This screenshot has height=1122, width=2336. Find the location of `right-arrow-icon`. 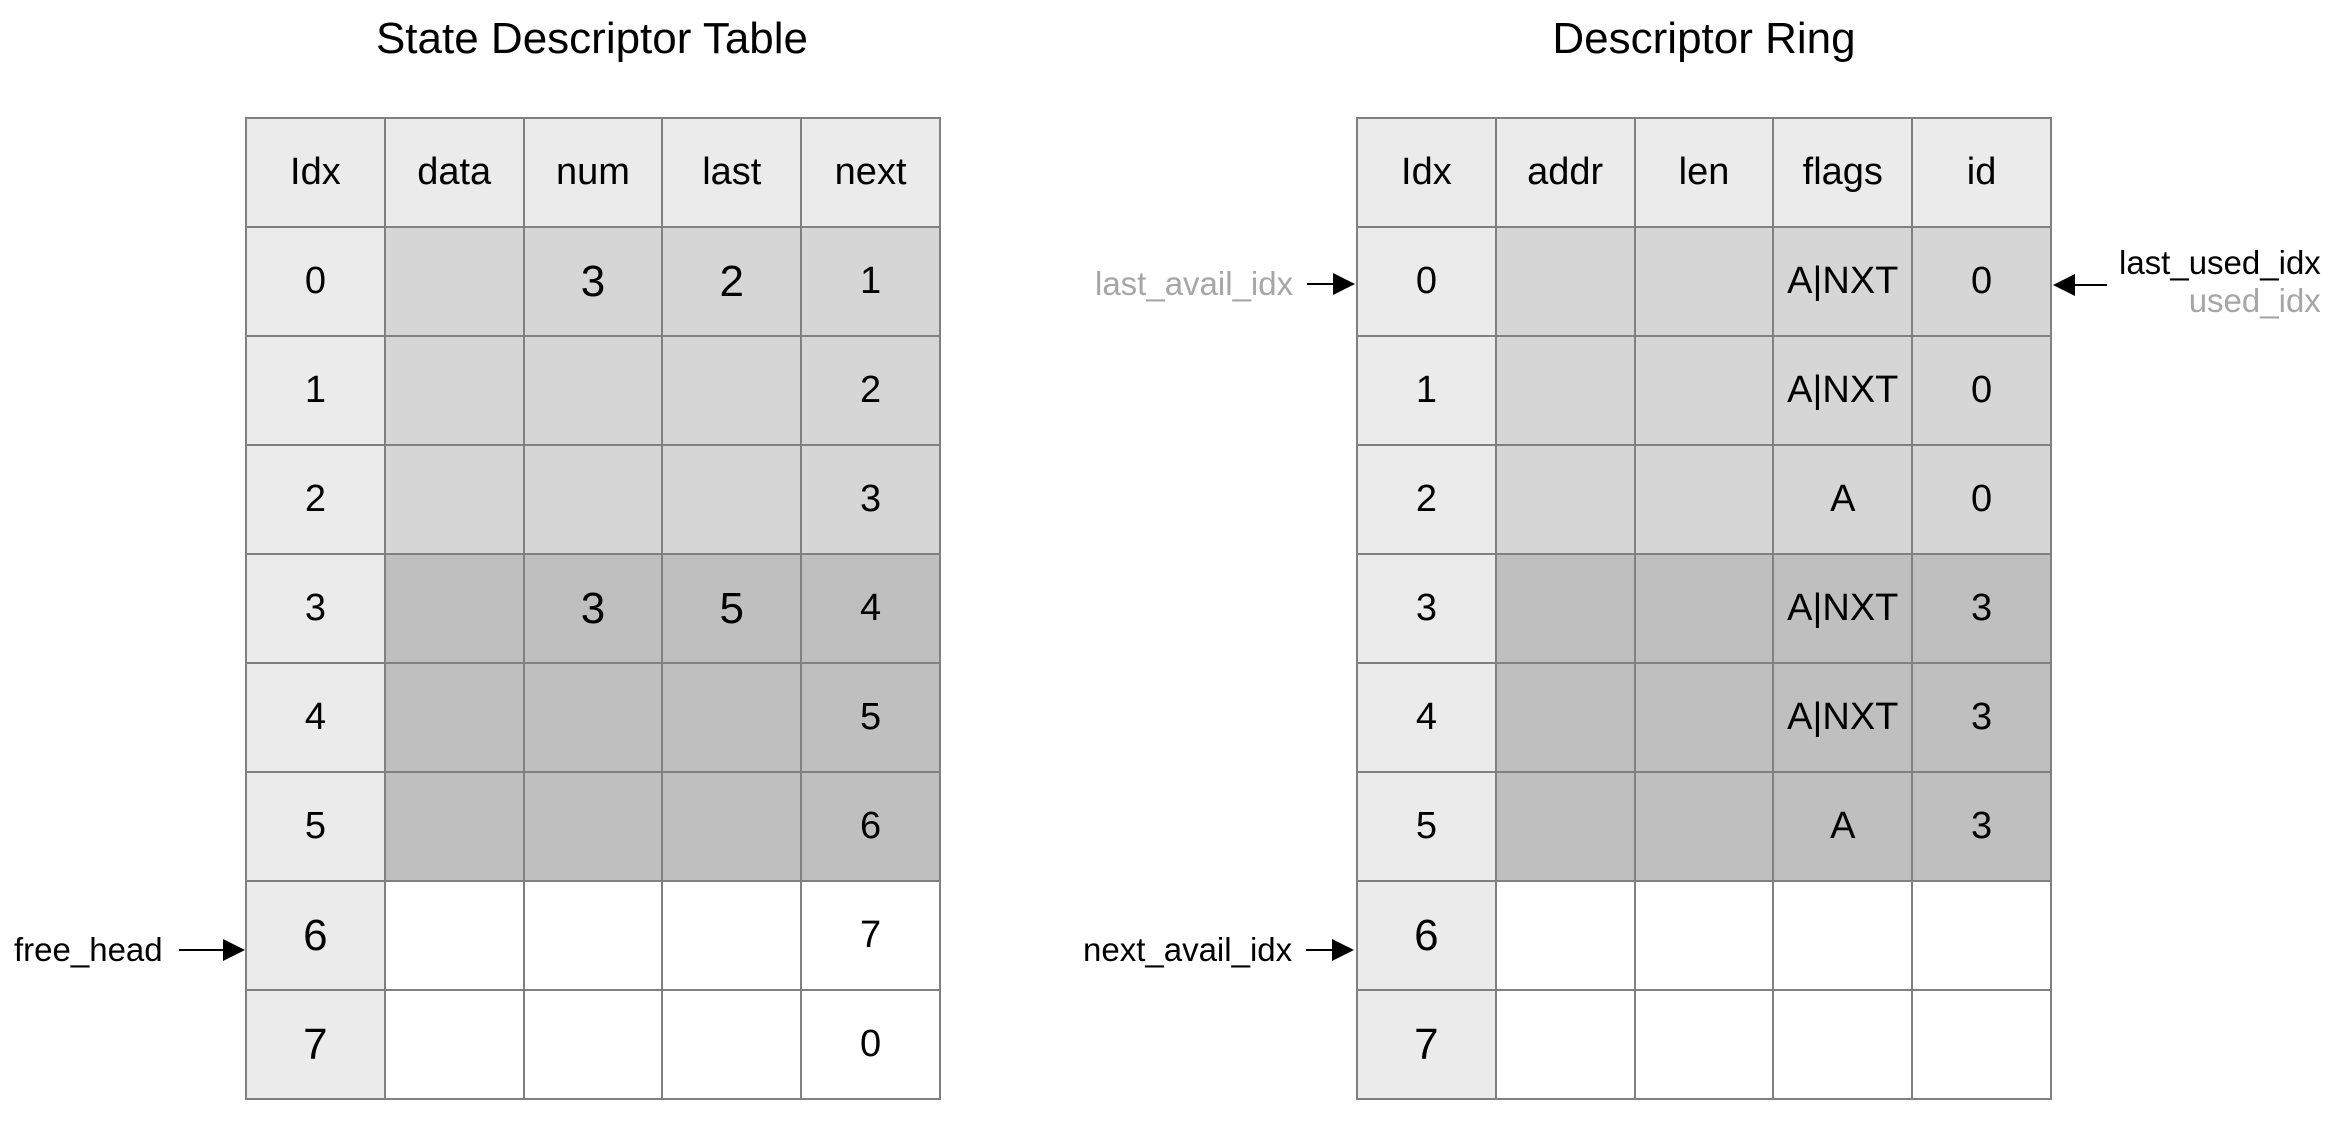

right-arrow-icon is located at coordinates (211, 950).